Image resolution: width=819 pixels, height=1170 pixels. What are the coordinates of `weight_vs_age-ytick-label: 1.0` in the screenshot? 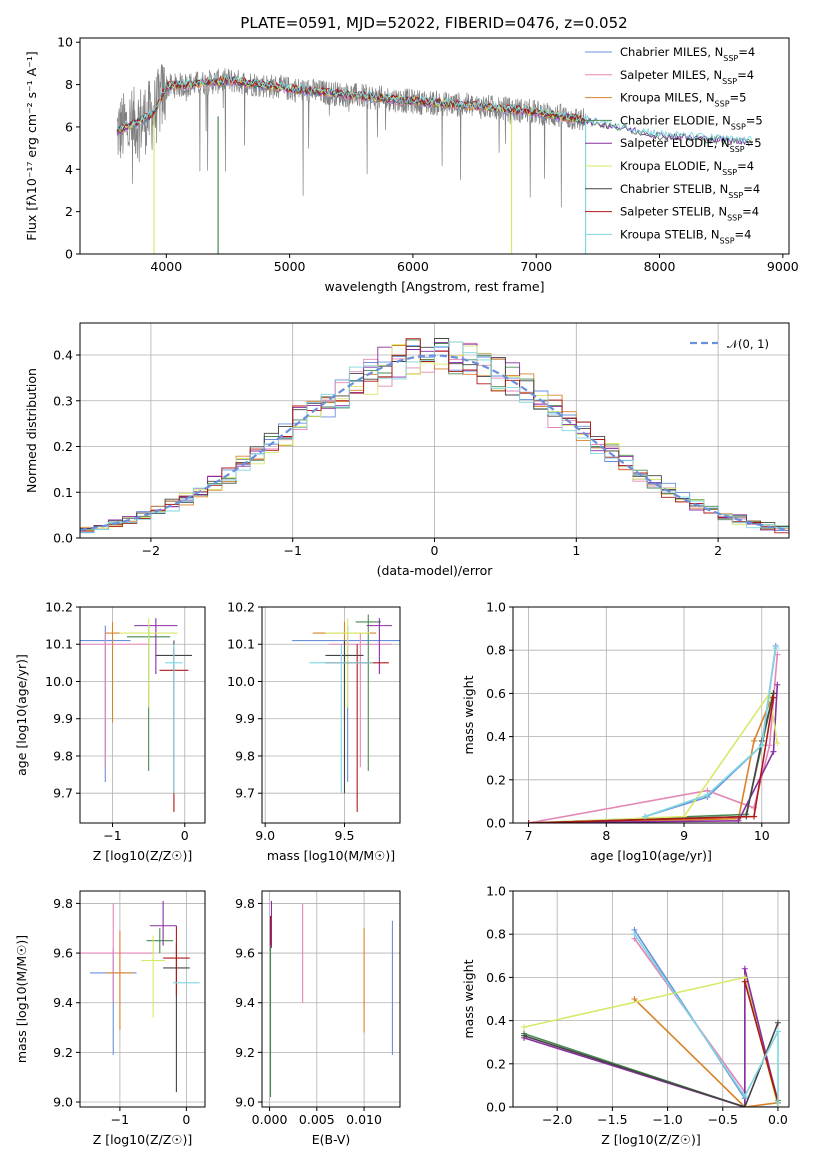 It's located at (496, 607).